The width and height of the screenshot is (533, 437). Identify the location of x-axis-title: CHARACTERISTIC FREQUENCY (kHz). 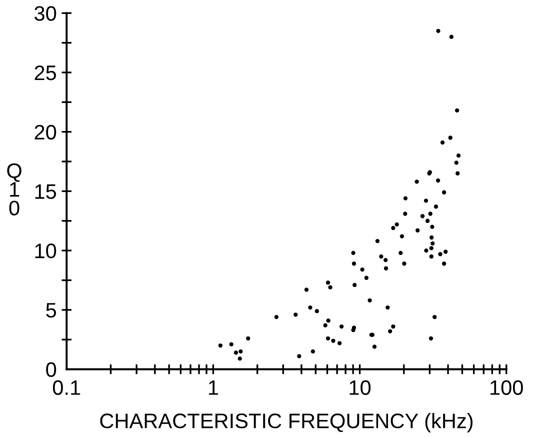
(286, 422).